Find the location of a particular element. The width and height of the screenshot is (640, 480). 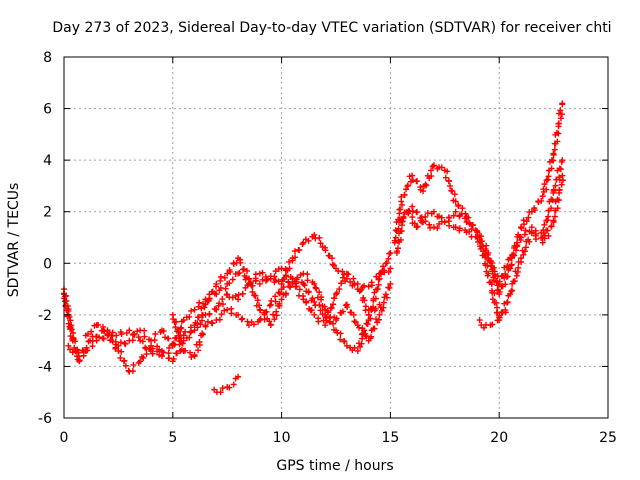

y-tick-label: -4 is located at coordinates (45, 367).